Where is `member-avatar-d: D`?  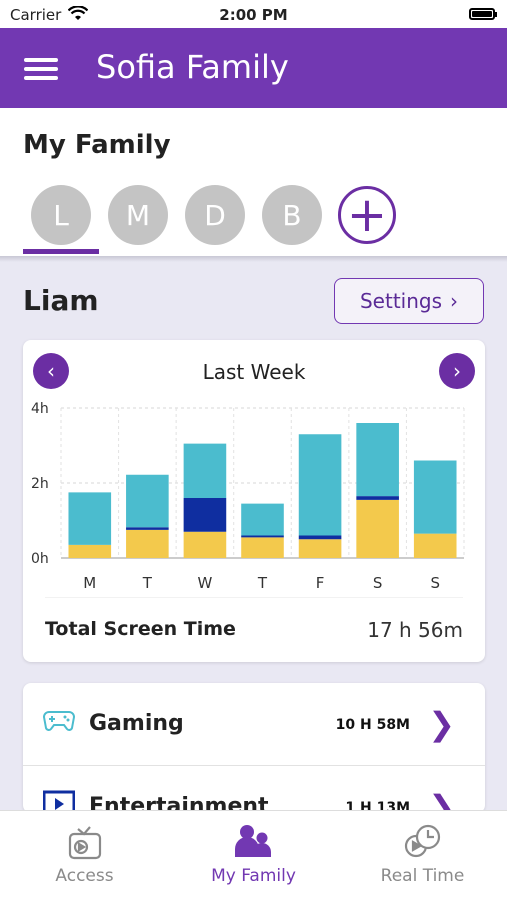
member-avatar-d: D is located at coordinates (215, 215).